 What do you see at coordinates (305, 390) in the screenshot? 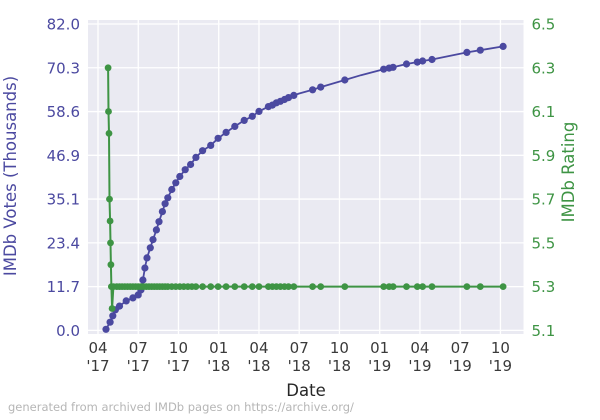
I see `x-axis-label: Date` at bounding box center [305, 390].